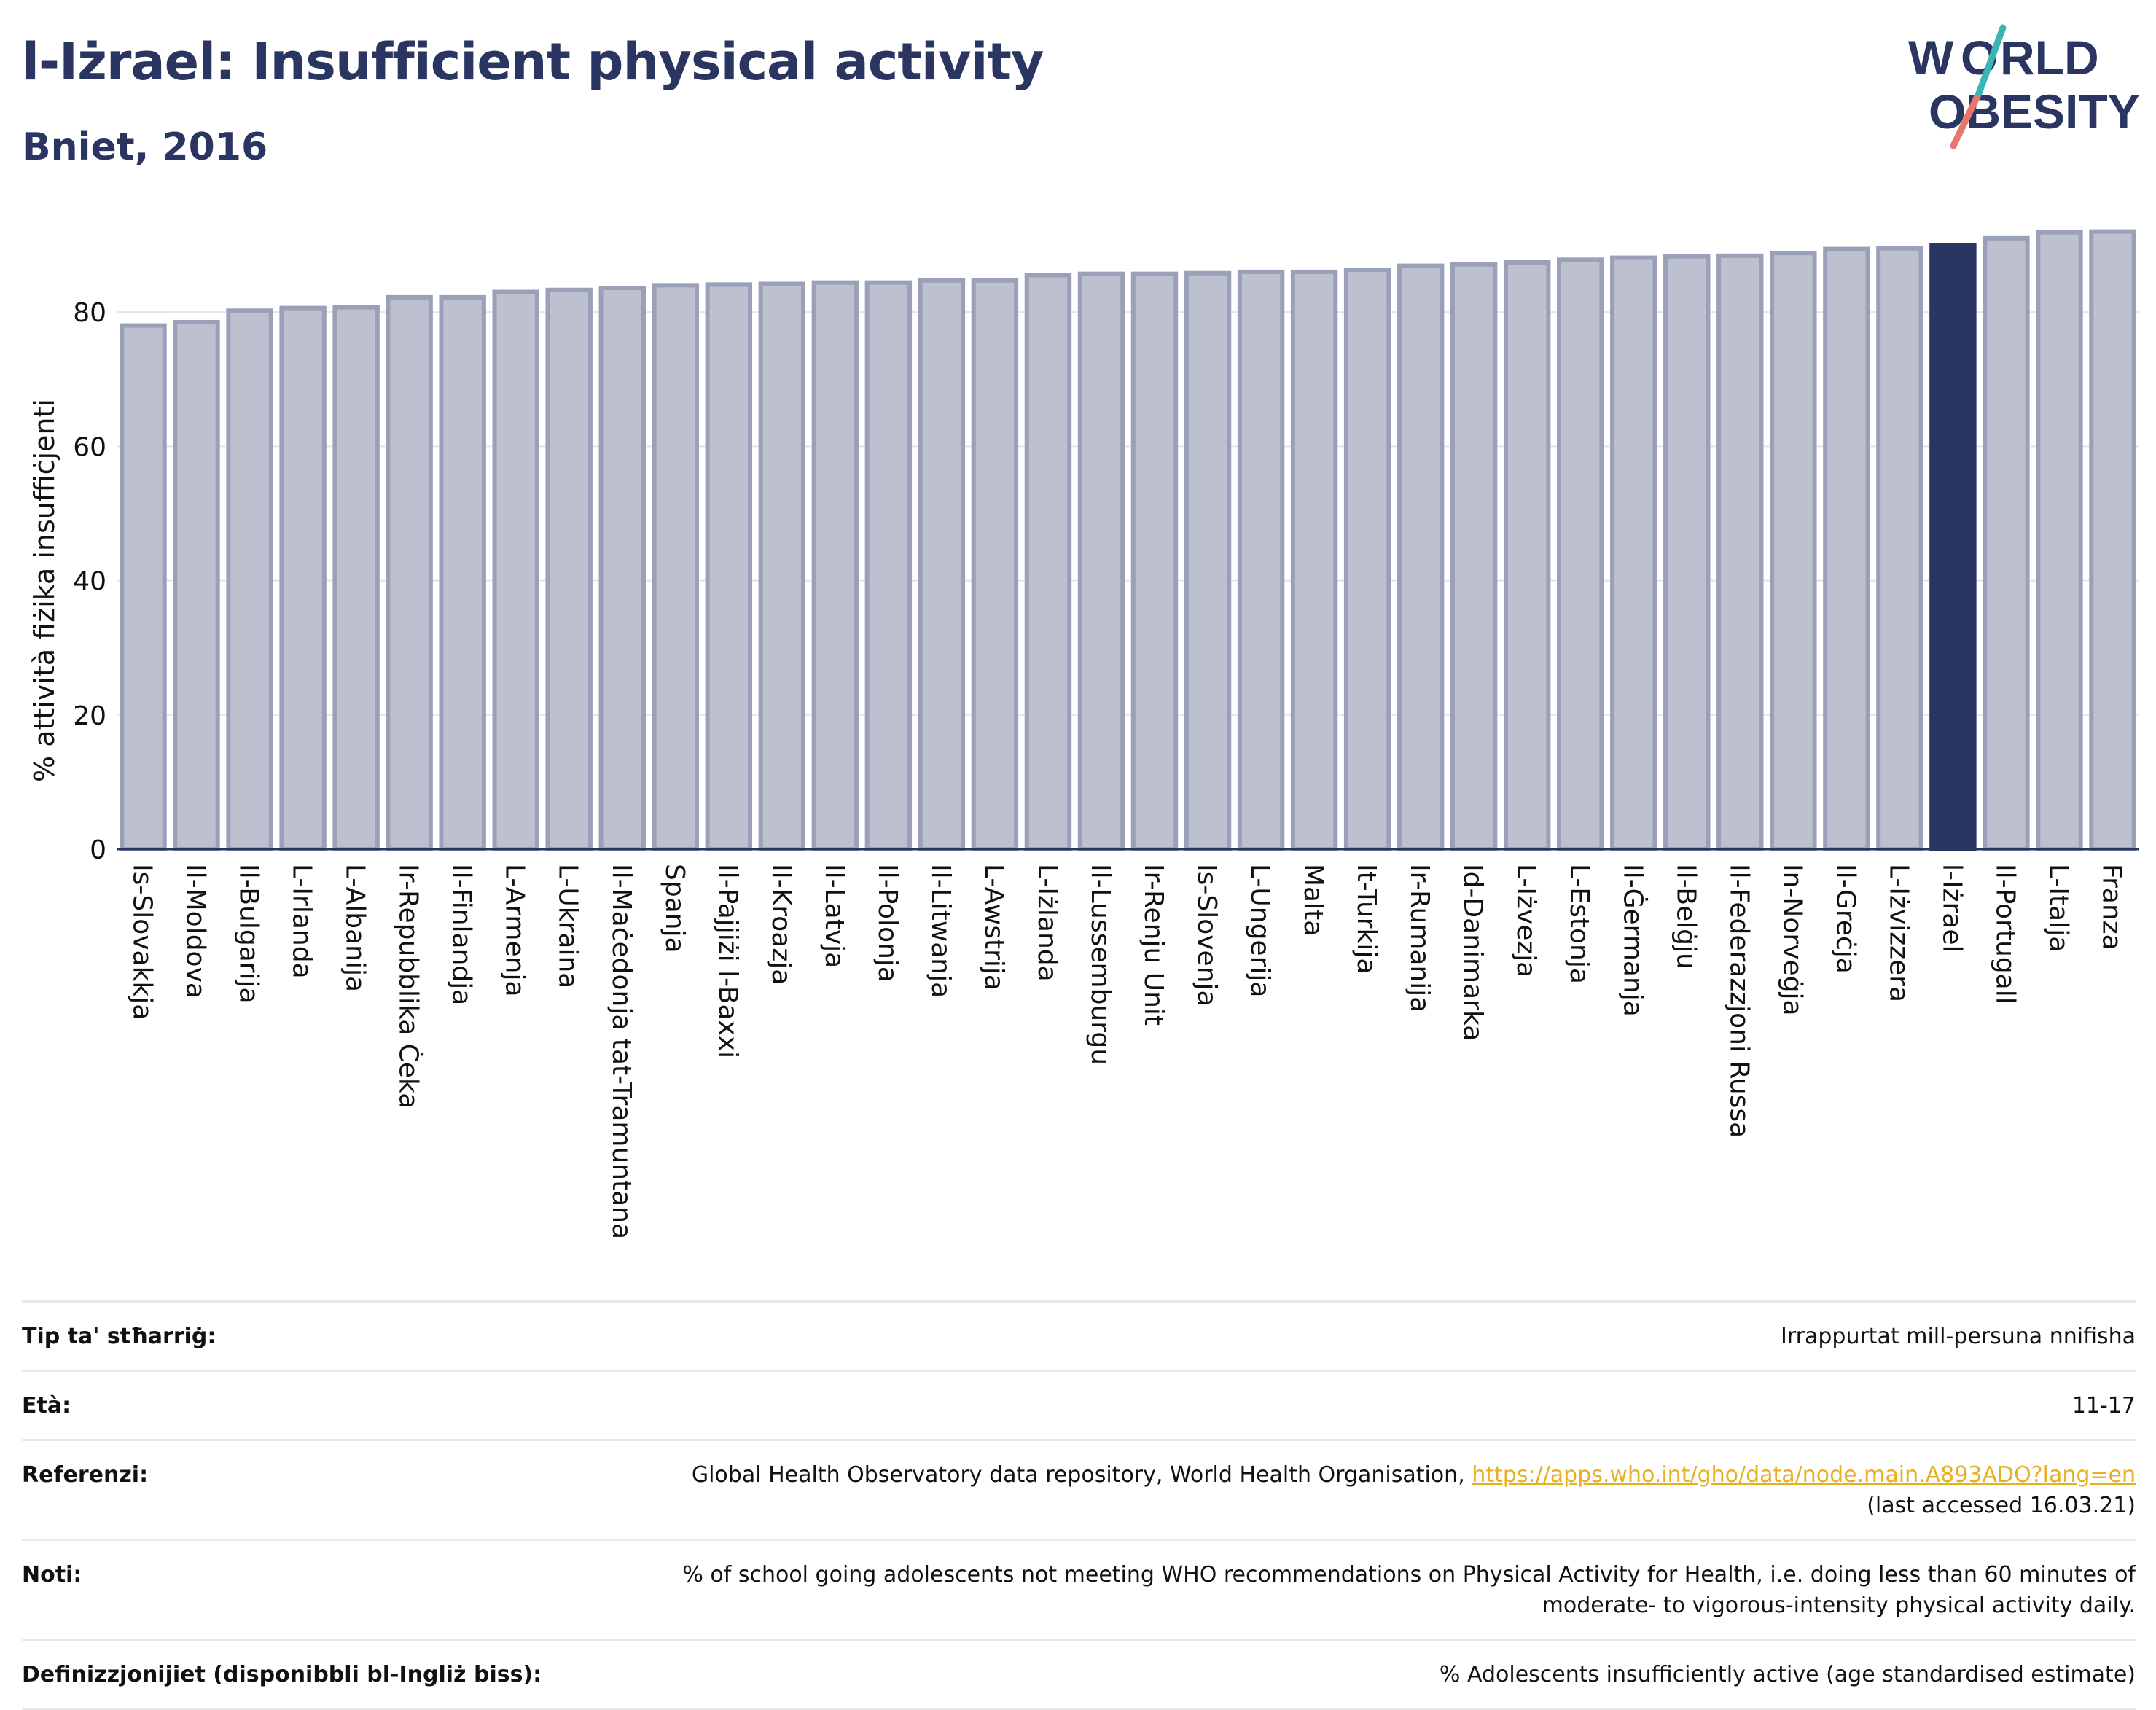 The width and height of the screenshot is (2156, 1710). What do you see at coordinates (515, 930) in the screenshot?
I see `x-tick-label: L-Armenja` at bounding box center [515, 930].